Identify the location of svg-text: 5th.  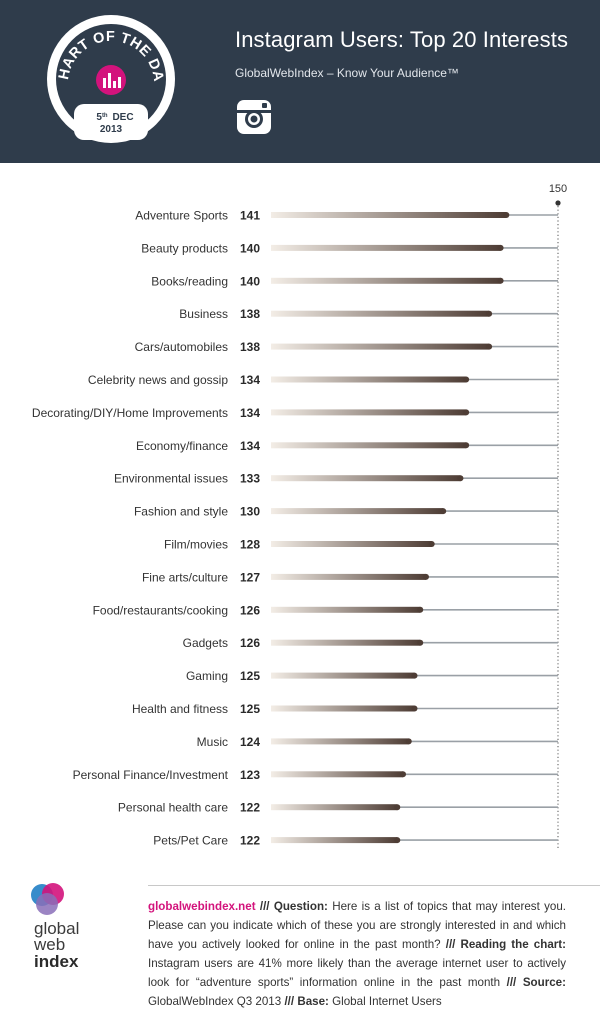
(102, 117).